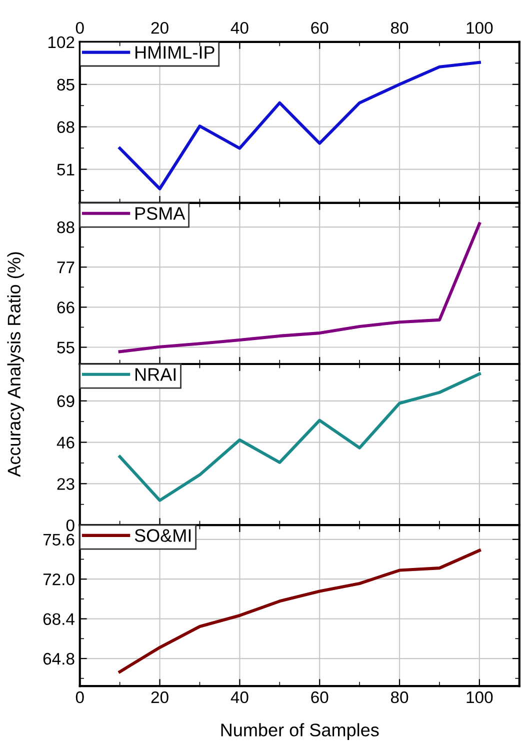 This screenshot has height=749, width=522. What do you see at coordinates (399, 28) in the screenshot?
I see `x2-tick-label: 80` at bounding box center [399, 28].